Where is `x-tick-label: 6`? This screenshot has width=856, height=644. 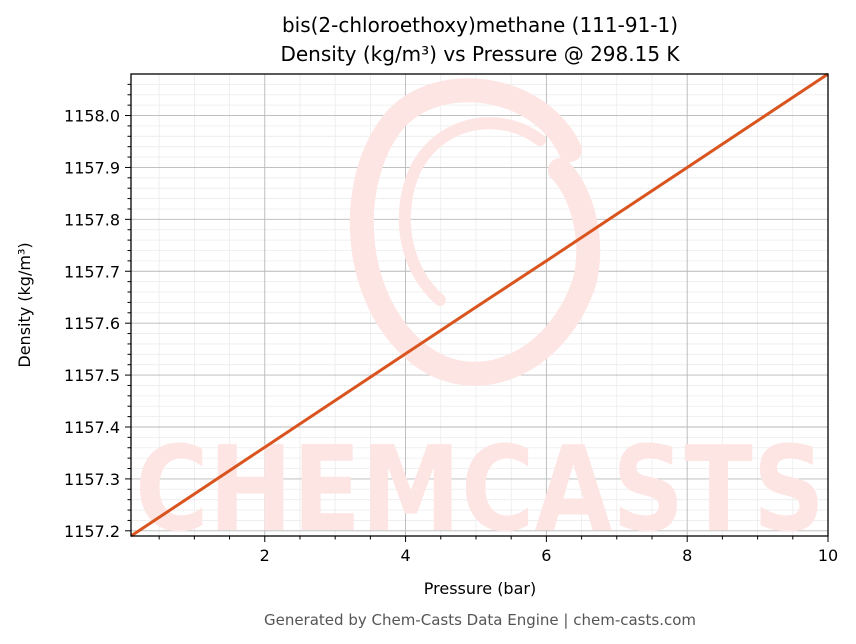 x-tick-label: 6 is located at coordinates (546, 555).